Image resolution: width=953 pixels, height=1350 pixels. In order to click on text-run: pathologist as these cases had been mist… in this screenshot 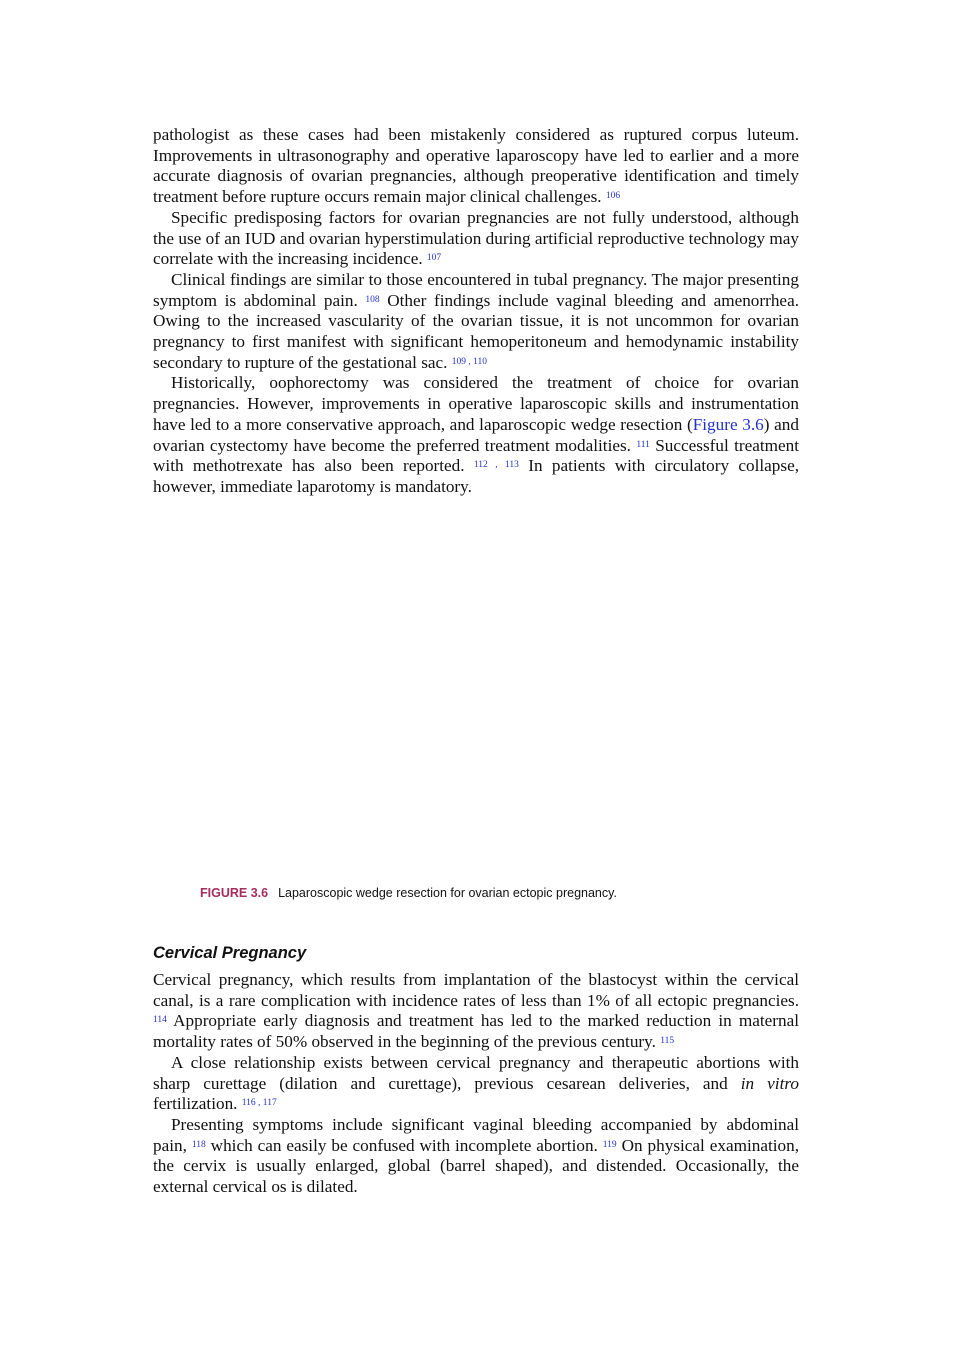, I will do `click(476, 166)`.